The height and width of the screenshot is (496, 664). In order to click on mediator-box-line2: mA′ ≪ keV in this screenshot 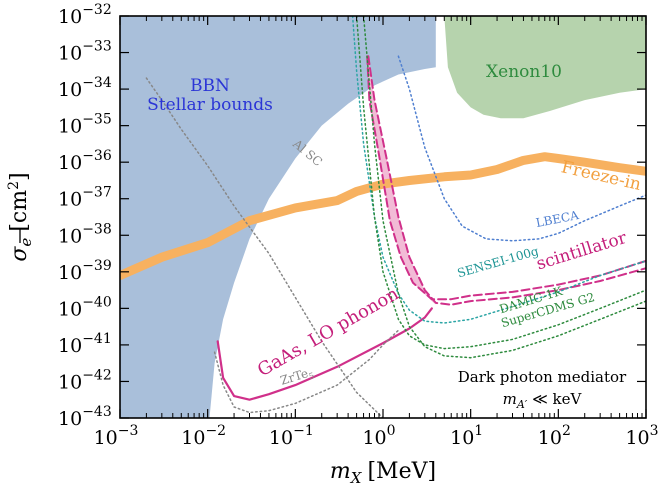, I will do `click(543, 400)`.